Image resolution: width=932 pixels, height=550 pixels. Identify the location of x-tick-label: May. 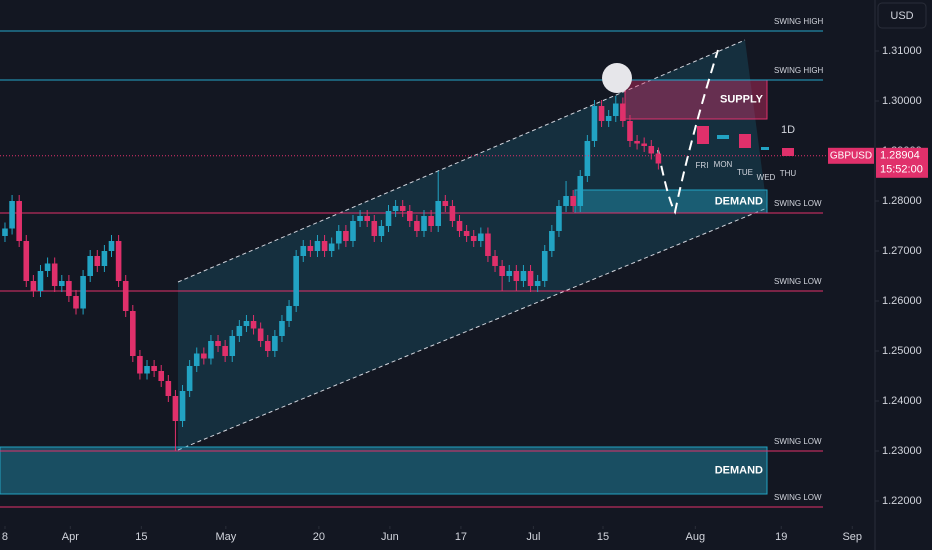
(225, 537).